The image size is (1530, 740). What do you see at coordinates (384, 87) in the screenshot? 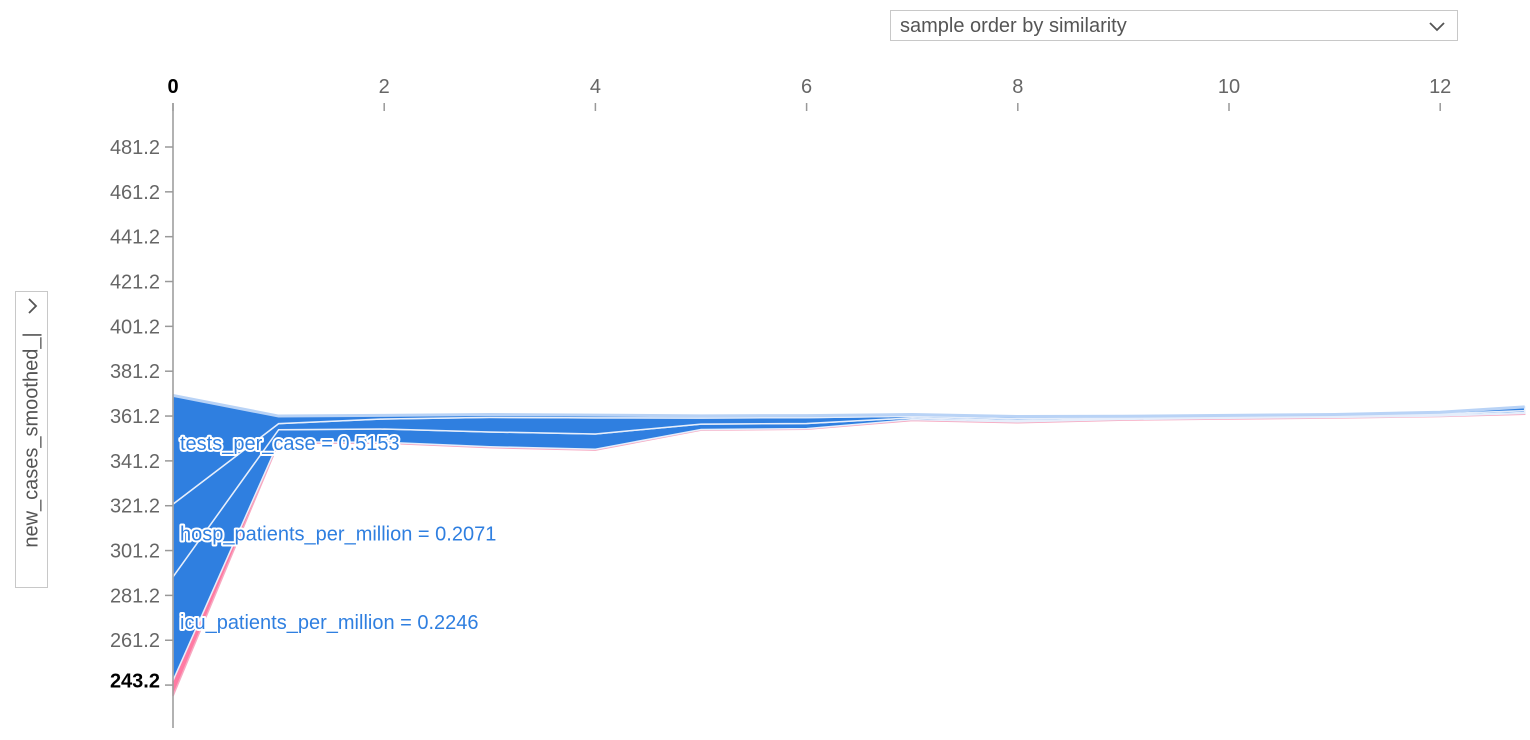
I see `x-tick-label: 2` at bounding box center [384, 87].